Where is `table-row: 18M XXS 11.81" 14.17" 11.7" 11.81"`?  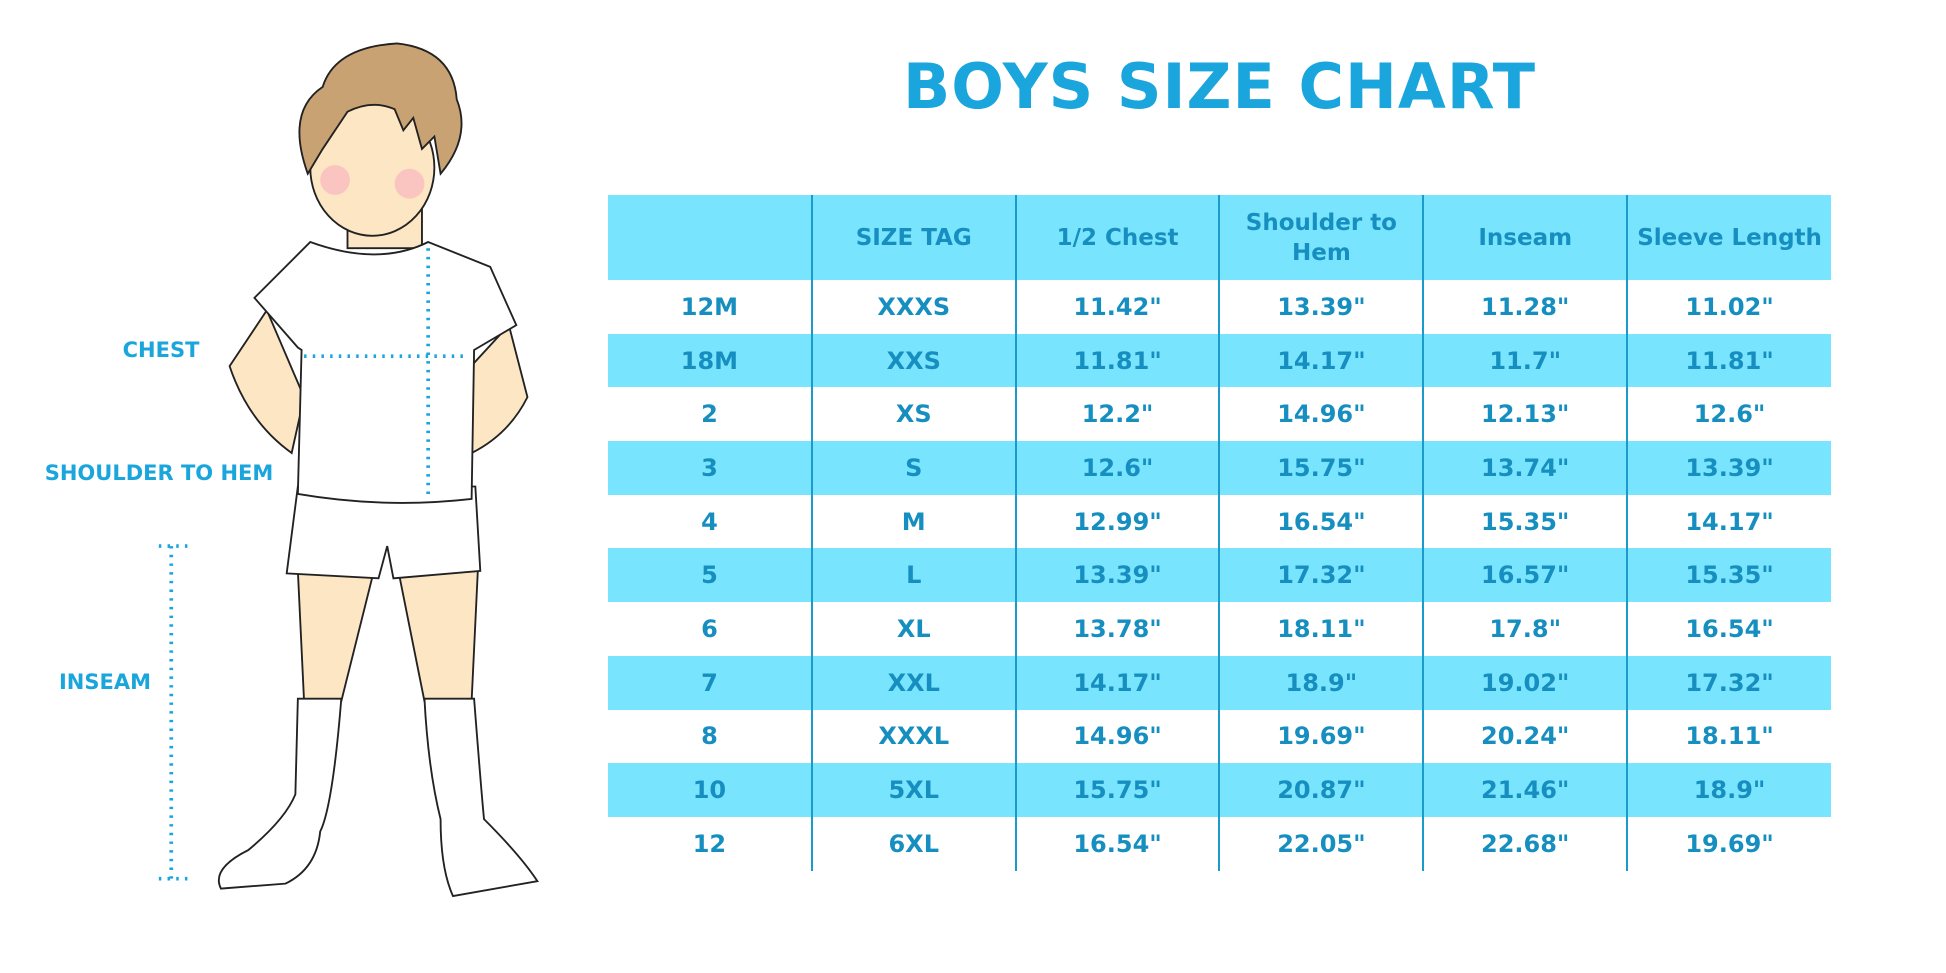
table-row: 18M XXS 11.81" 14.17" 11.7" 11.81" is located at coordinates (1219, 360).